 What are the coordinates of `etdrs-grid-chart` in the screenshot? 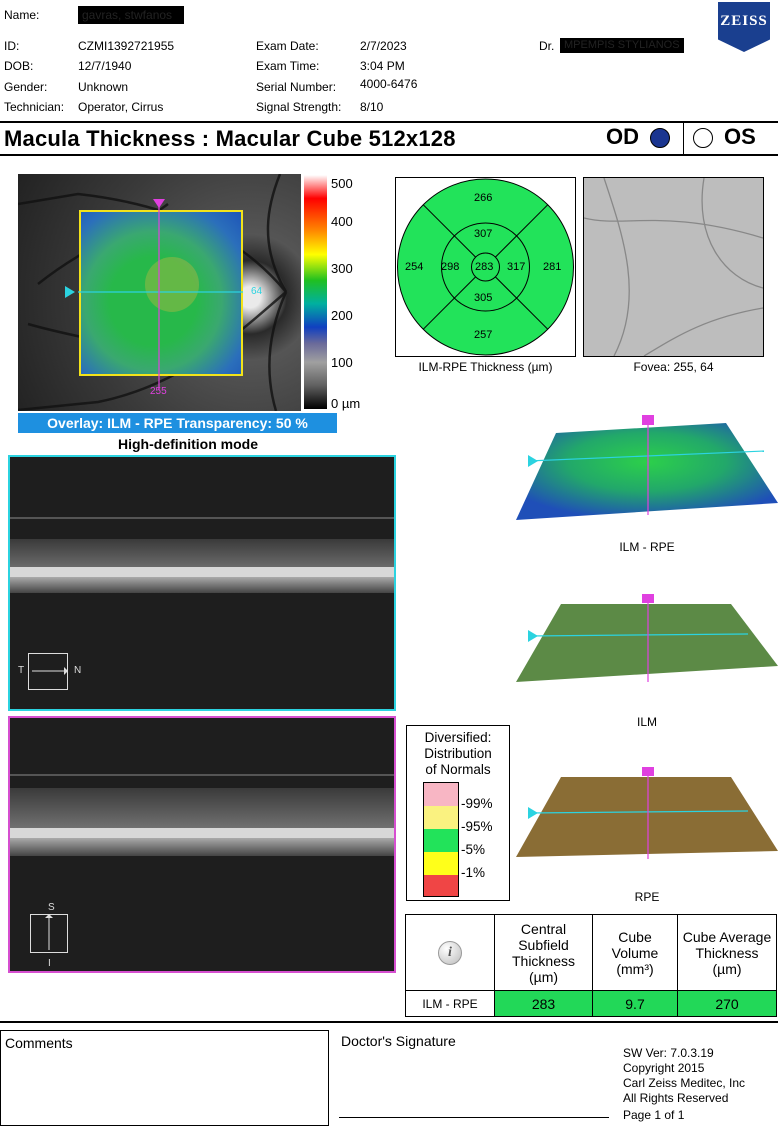 It's located at (485, 267).